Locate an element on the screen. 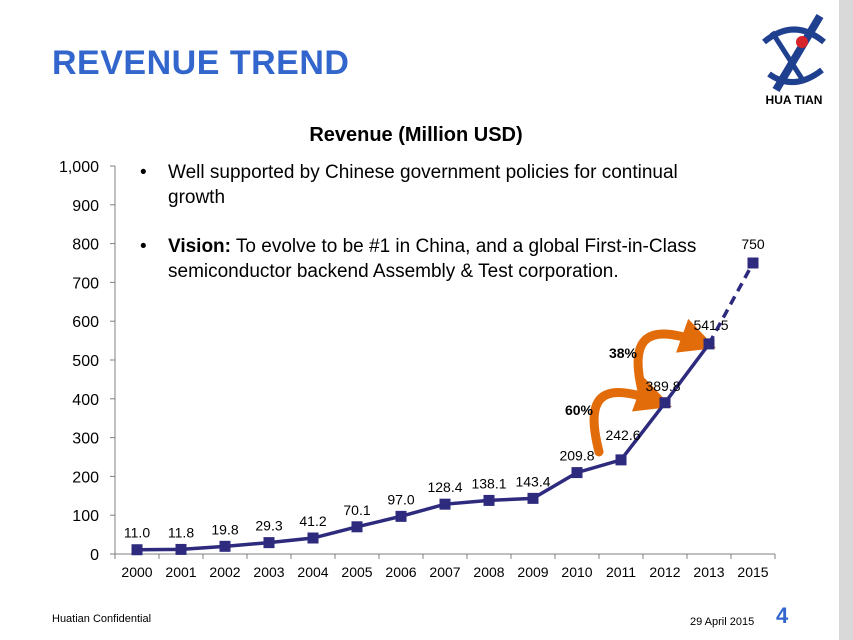 This screenshot has height=640, width=853. chart-title: Revenue (Million USD) is located at coordinates (415, 135).